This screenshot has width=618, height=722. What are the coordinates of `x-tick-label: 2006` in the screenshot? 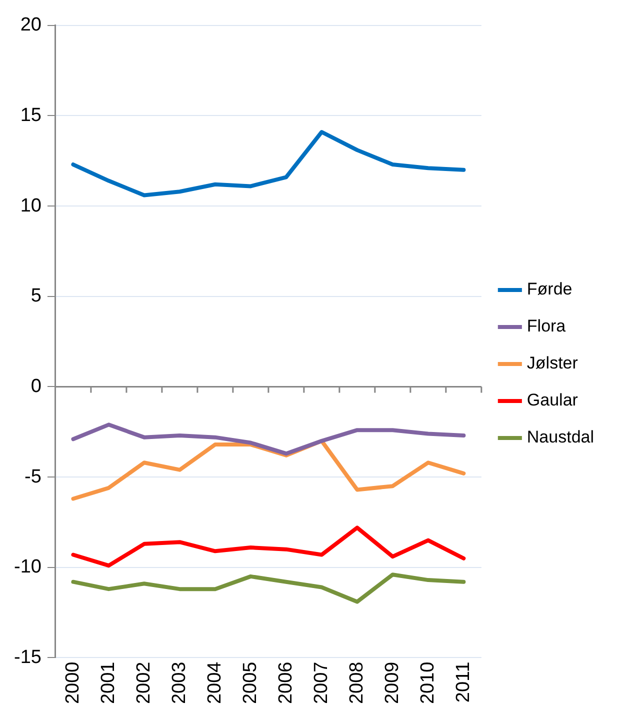 It's located at (285, 683).